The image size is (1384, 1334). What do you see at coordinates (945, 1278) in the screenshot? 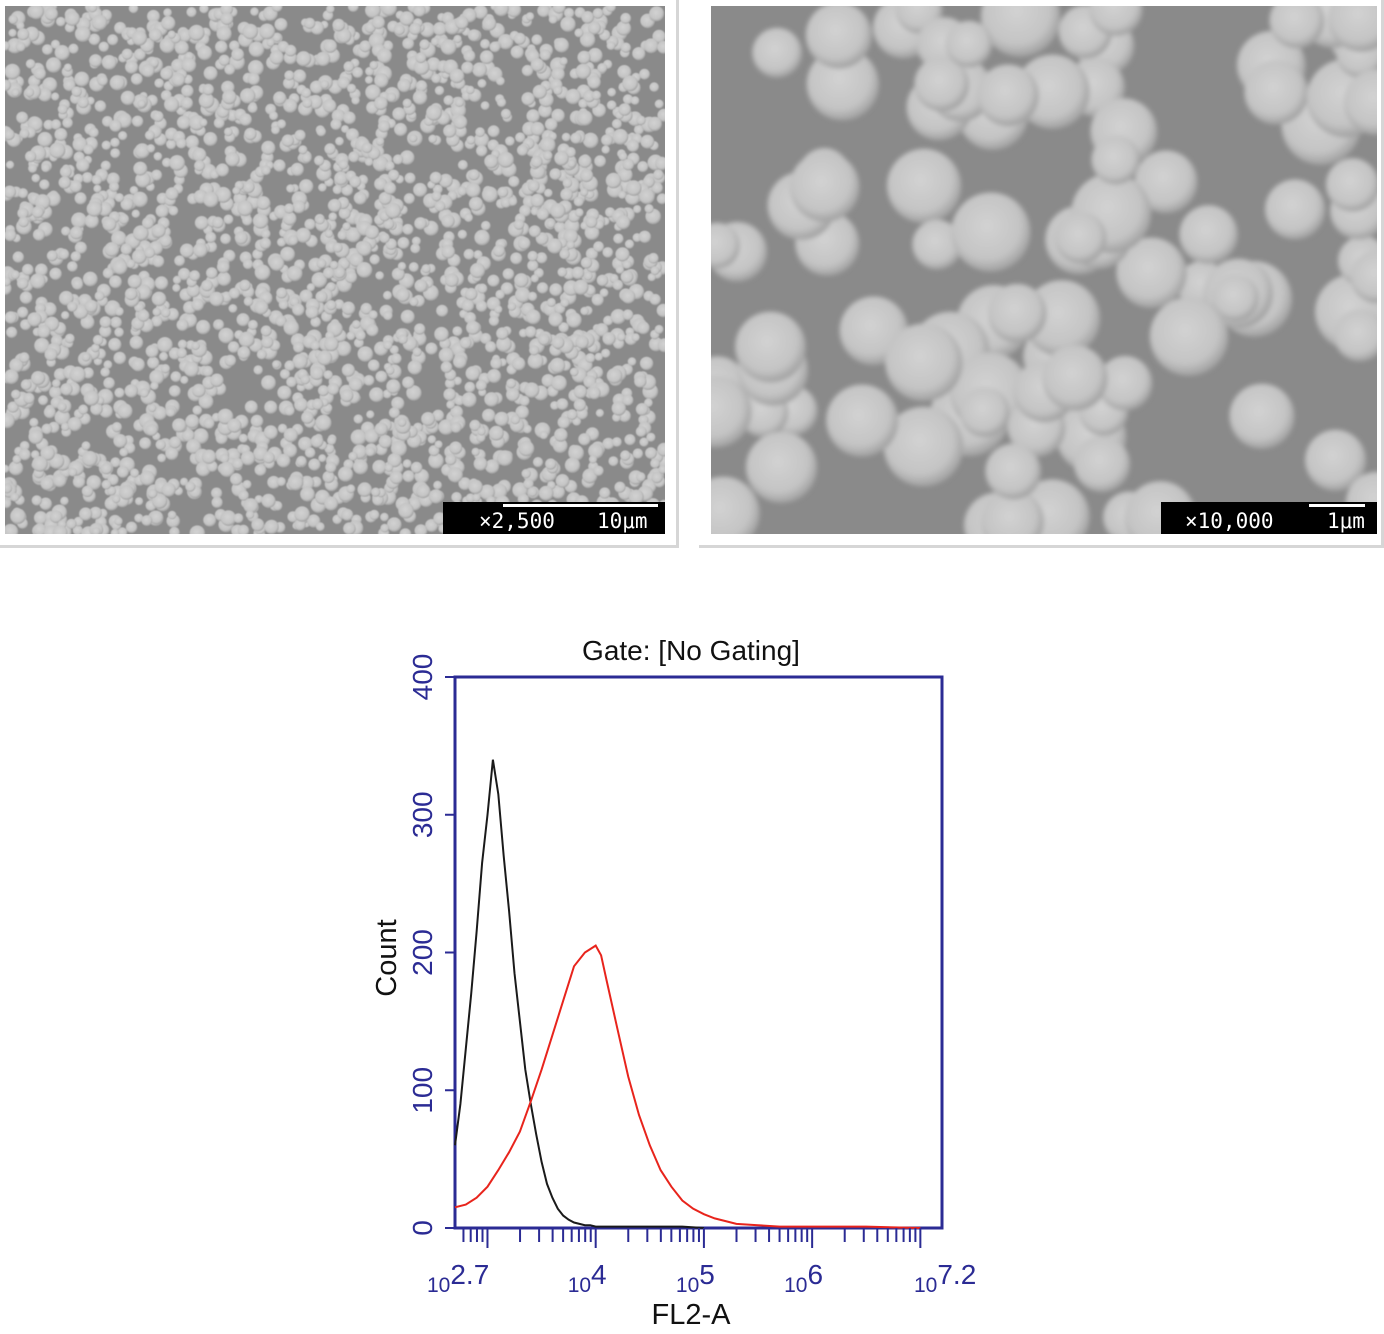
I see `x-tick-label: 107.2` at bounding box center [945, 1278].